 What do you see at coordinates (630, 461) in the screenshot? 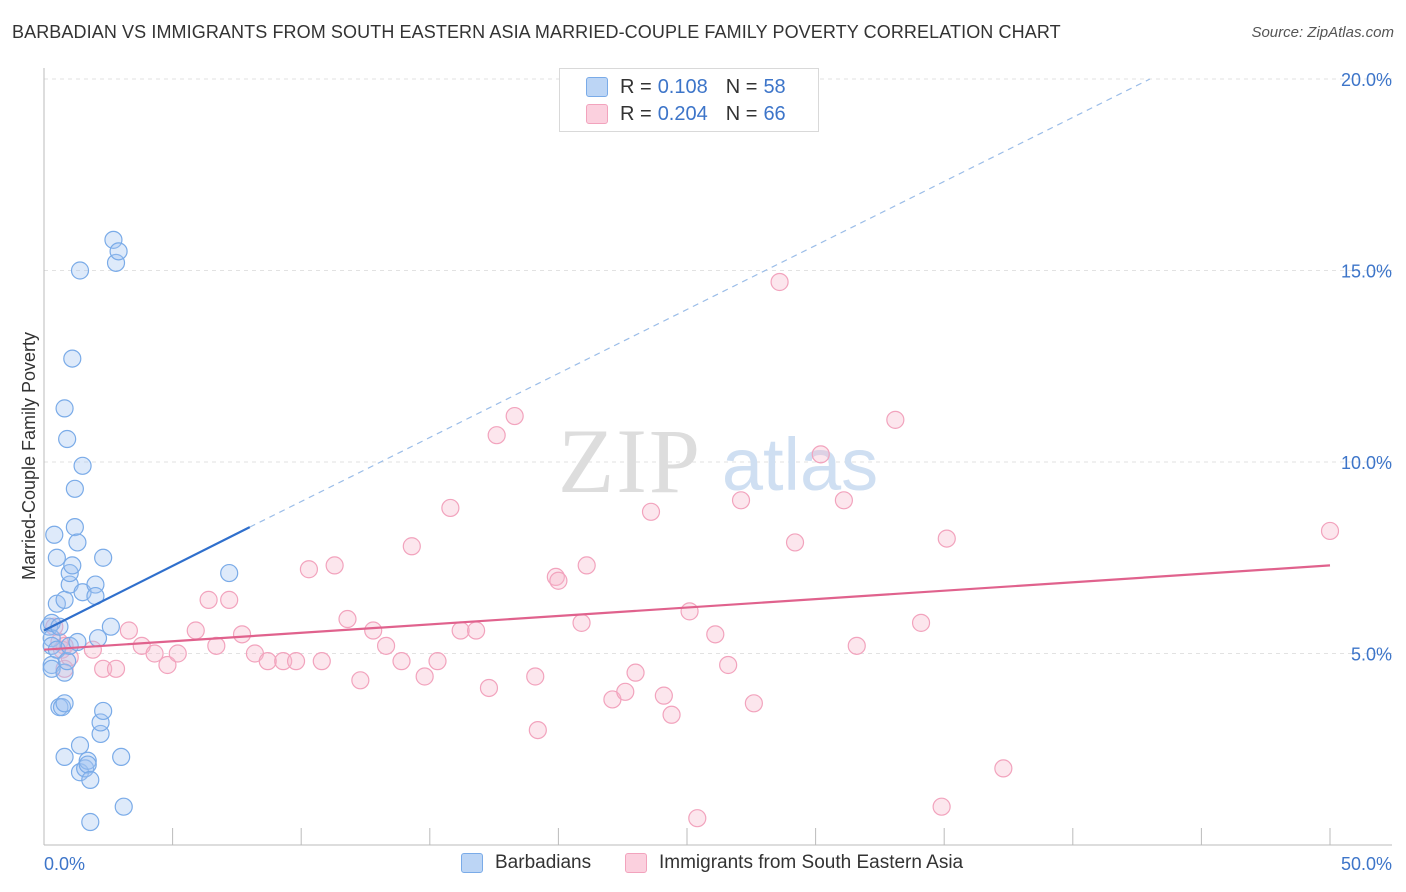
I see `watermark-zip: ZIP` at bounding box center [630, 461].